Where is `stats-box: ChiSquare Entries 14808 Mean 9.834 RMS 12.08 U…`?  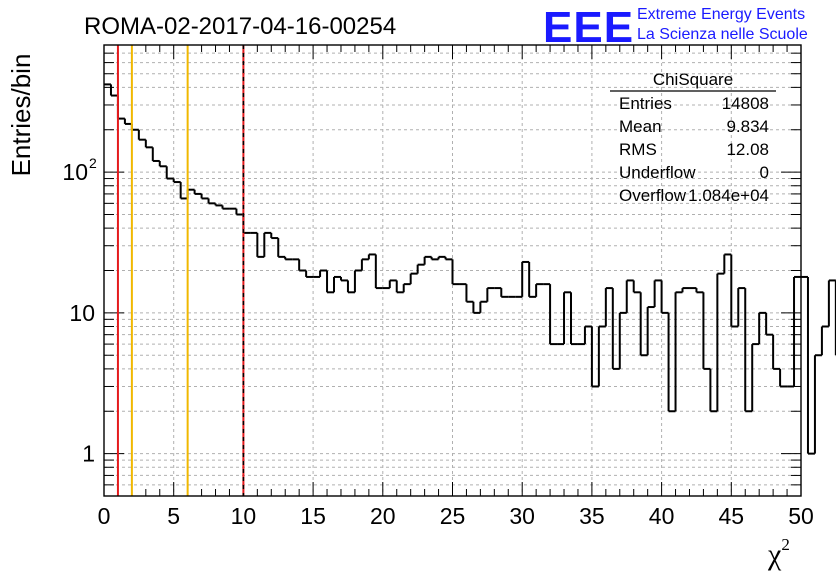 stats-box: ChiSquare Entries 14808 Mean 9.834 RMS 12.08 U… is located at coordinates (693, 137).